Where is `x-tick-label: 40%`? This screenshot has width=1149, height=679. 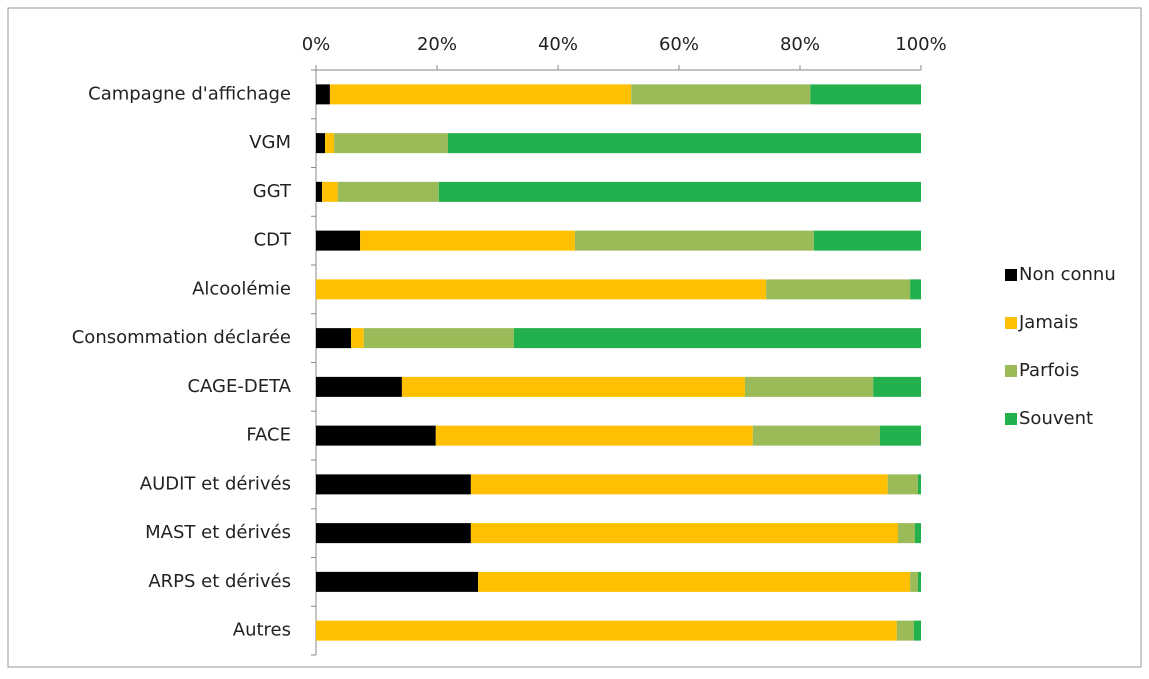
x-tick-label: 40% is located at coordinates (558, 44).